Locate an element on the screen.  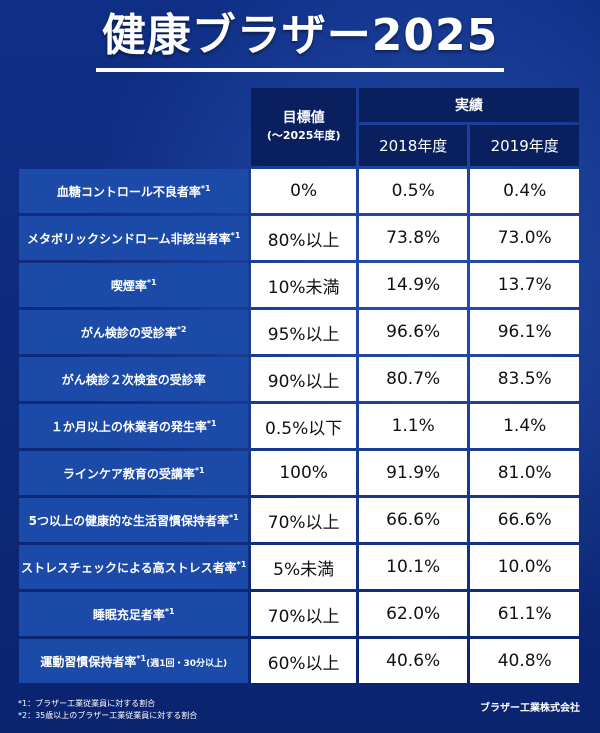
target-value: 90%以上 is located at coordinates (303, 379).